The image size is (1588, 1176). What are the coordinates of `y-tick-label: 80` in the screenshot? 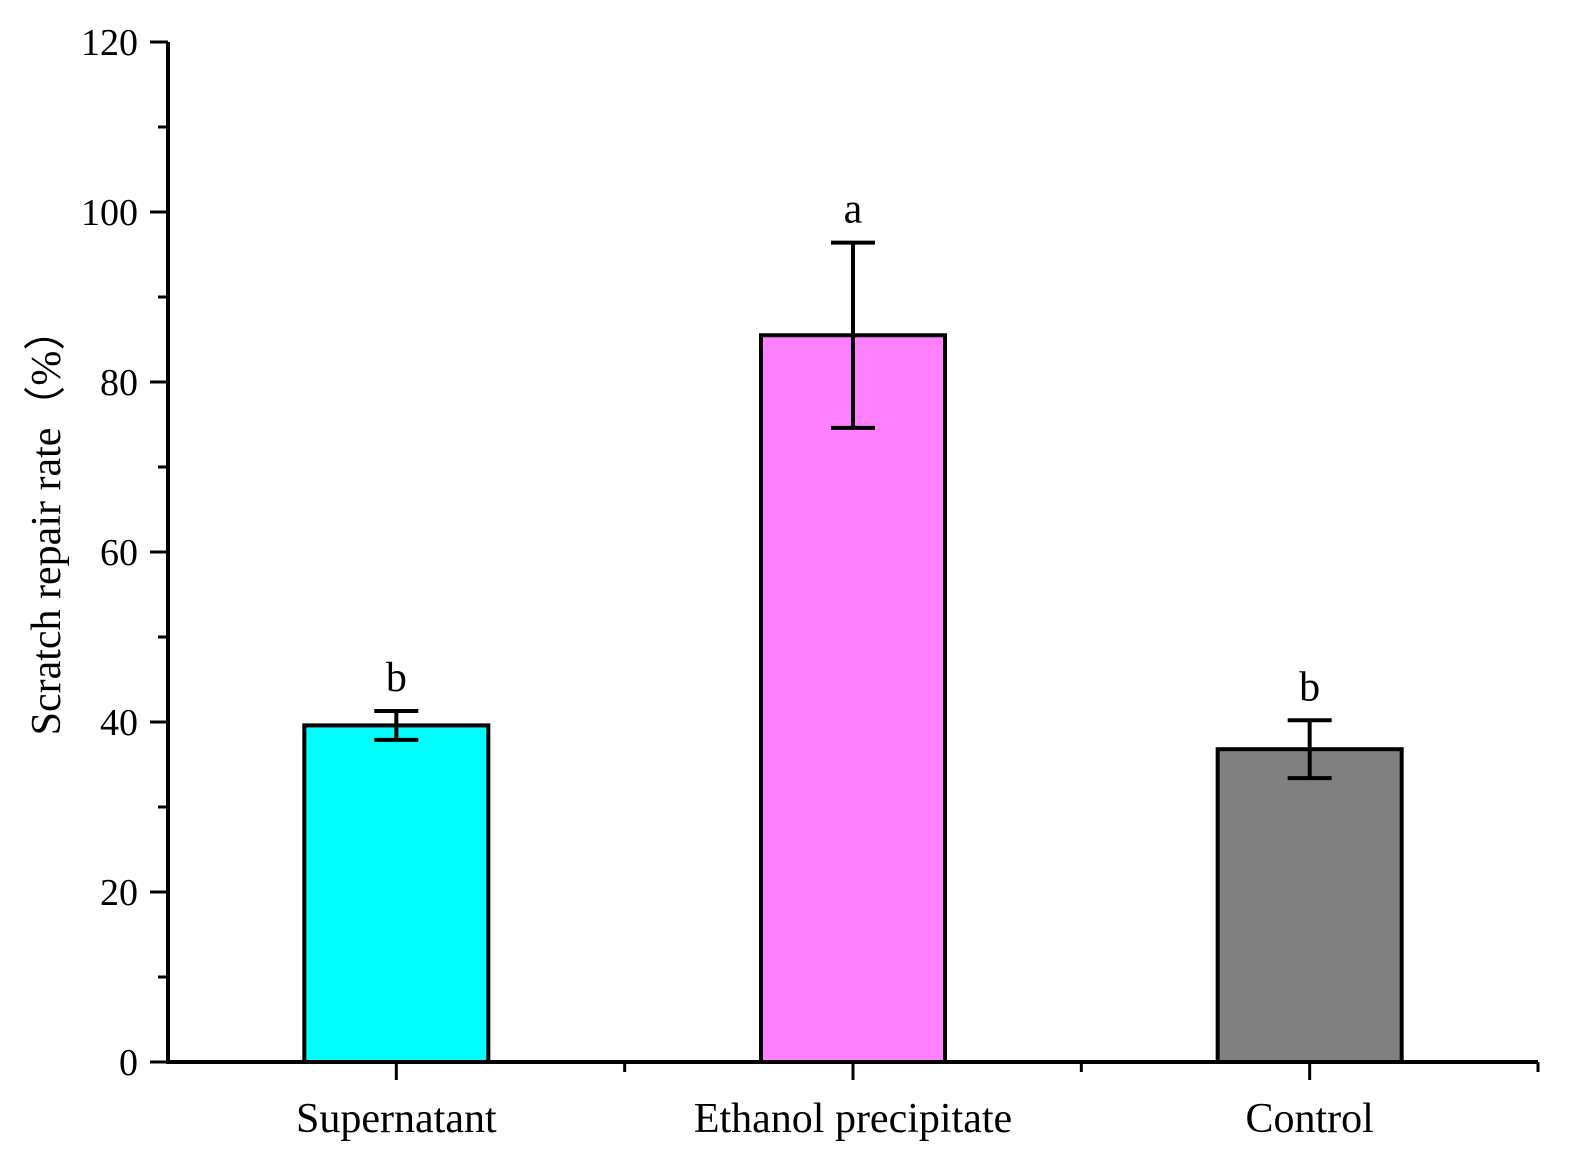 It's located at (119, 383).